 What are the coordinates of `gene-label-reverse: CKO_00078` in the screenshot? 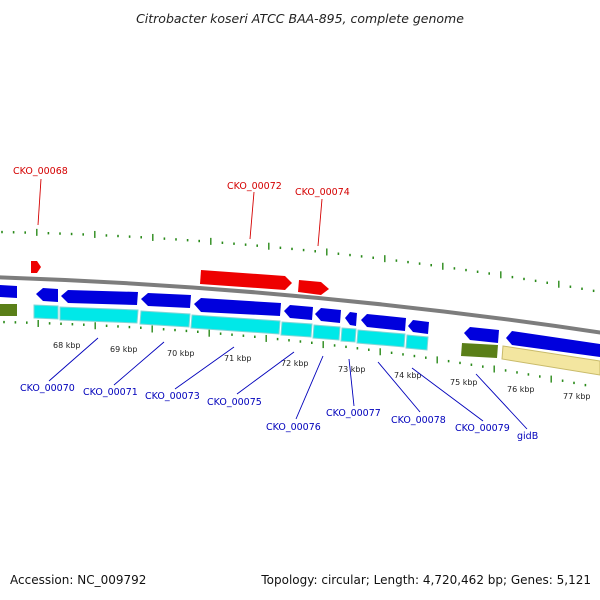 It's located at (418, 420).